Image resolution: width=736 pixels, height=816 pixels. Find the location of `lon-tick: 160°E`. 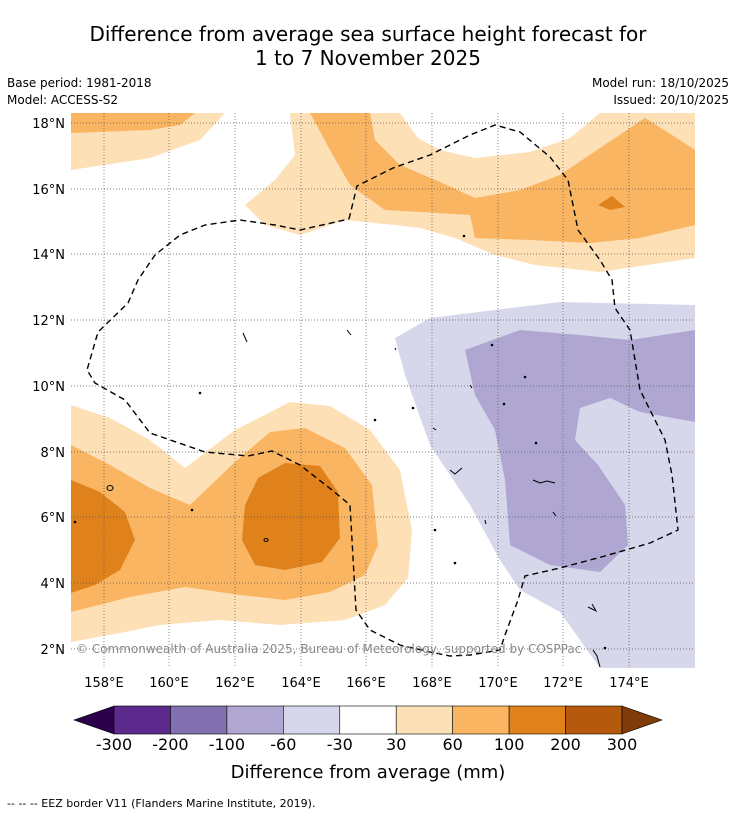

lon-tick: 160°E is located at coordinates (169, 683).